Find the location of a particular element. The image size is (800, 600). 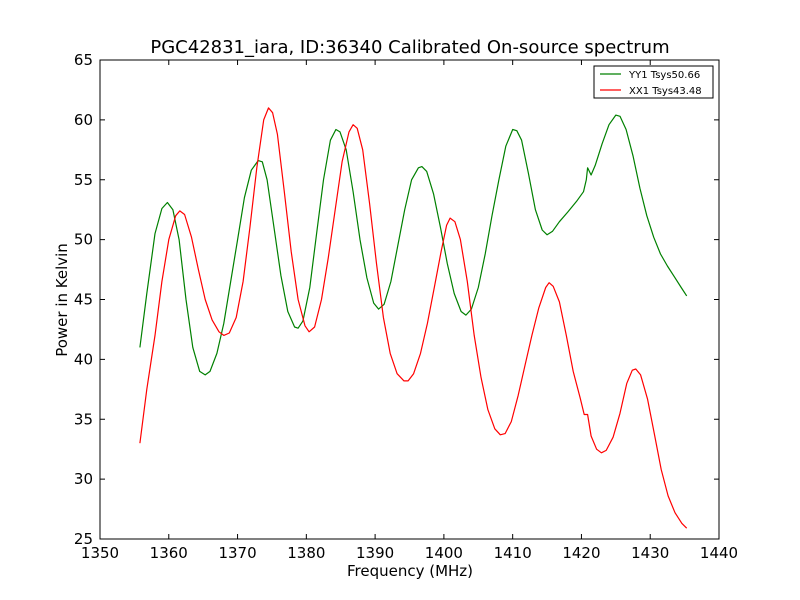

x-tick-label: 1360 is located at coordinates (169, 553).